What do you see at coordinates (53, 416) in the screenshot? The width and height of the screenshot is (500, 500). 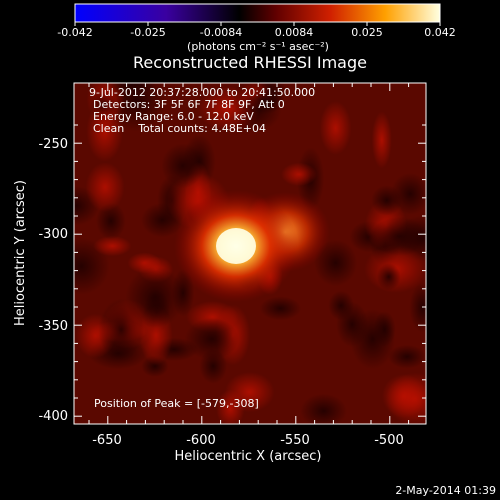 I see `y-tick-label: -400` at bounding box center [53, 416].